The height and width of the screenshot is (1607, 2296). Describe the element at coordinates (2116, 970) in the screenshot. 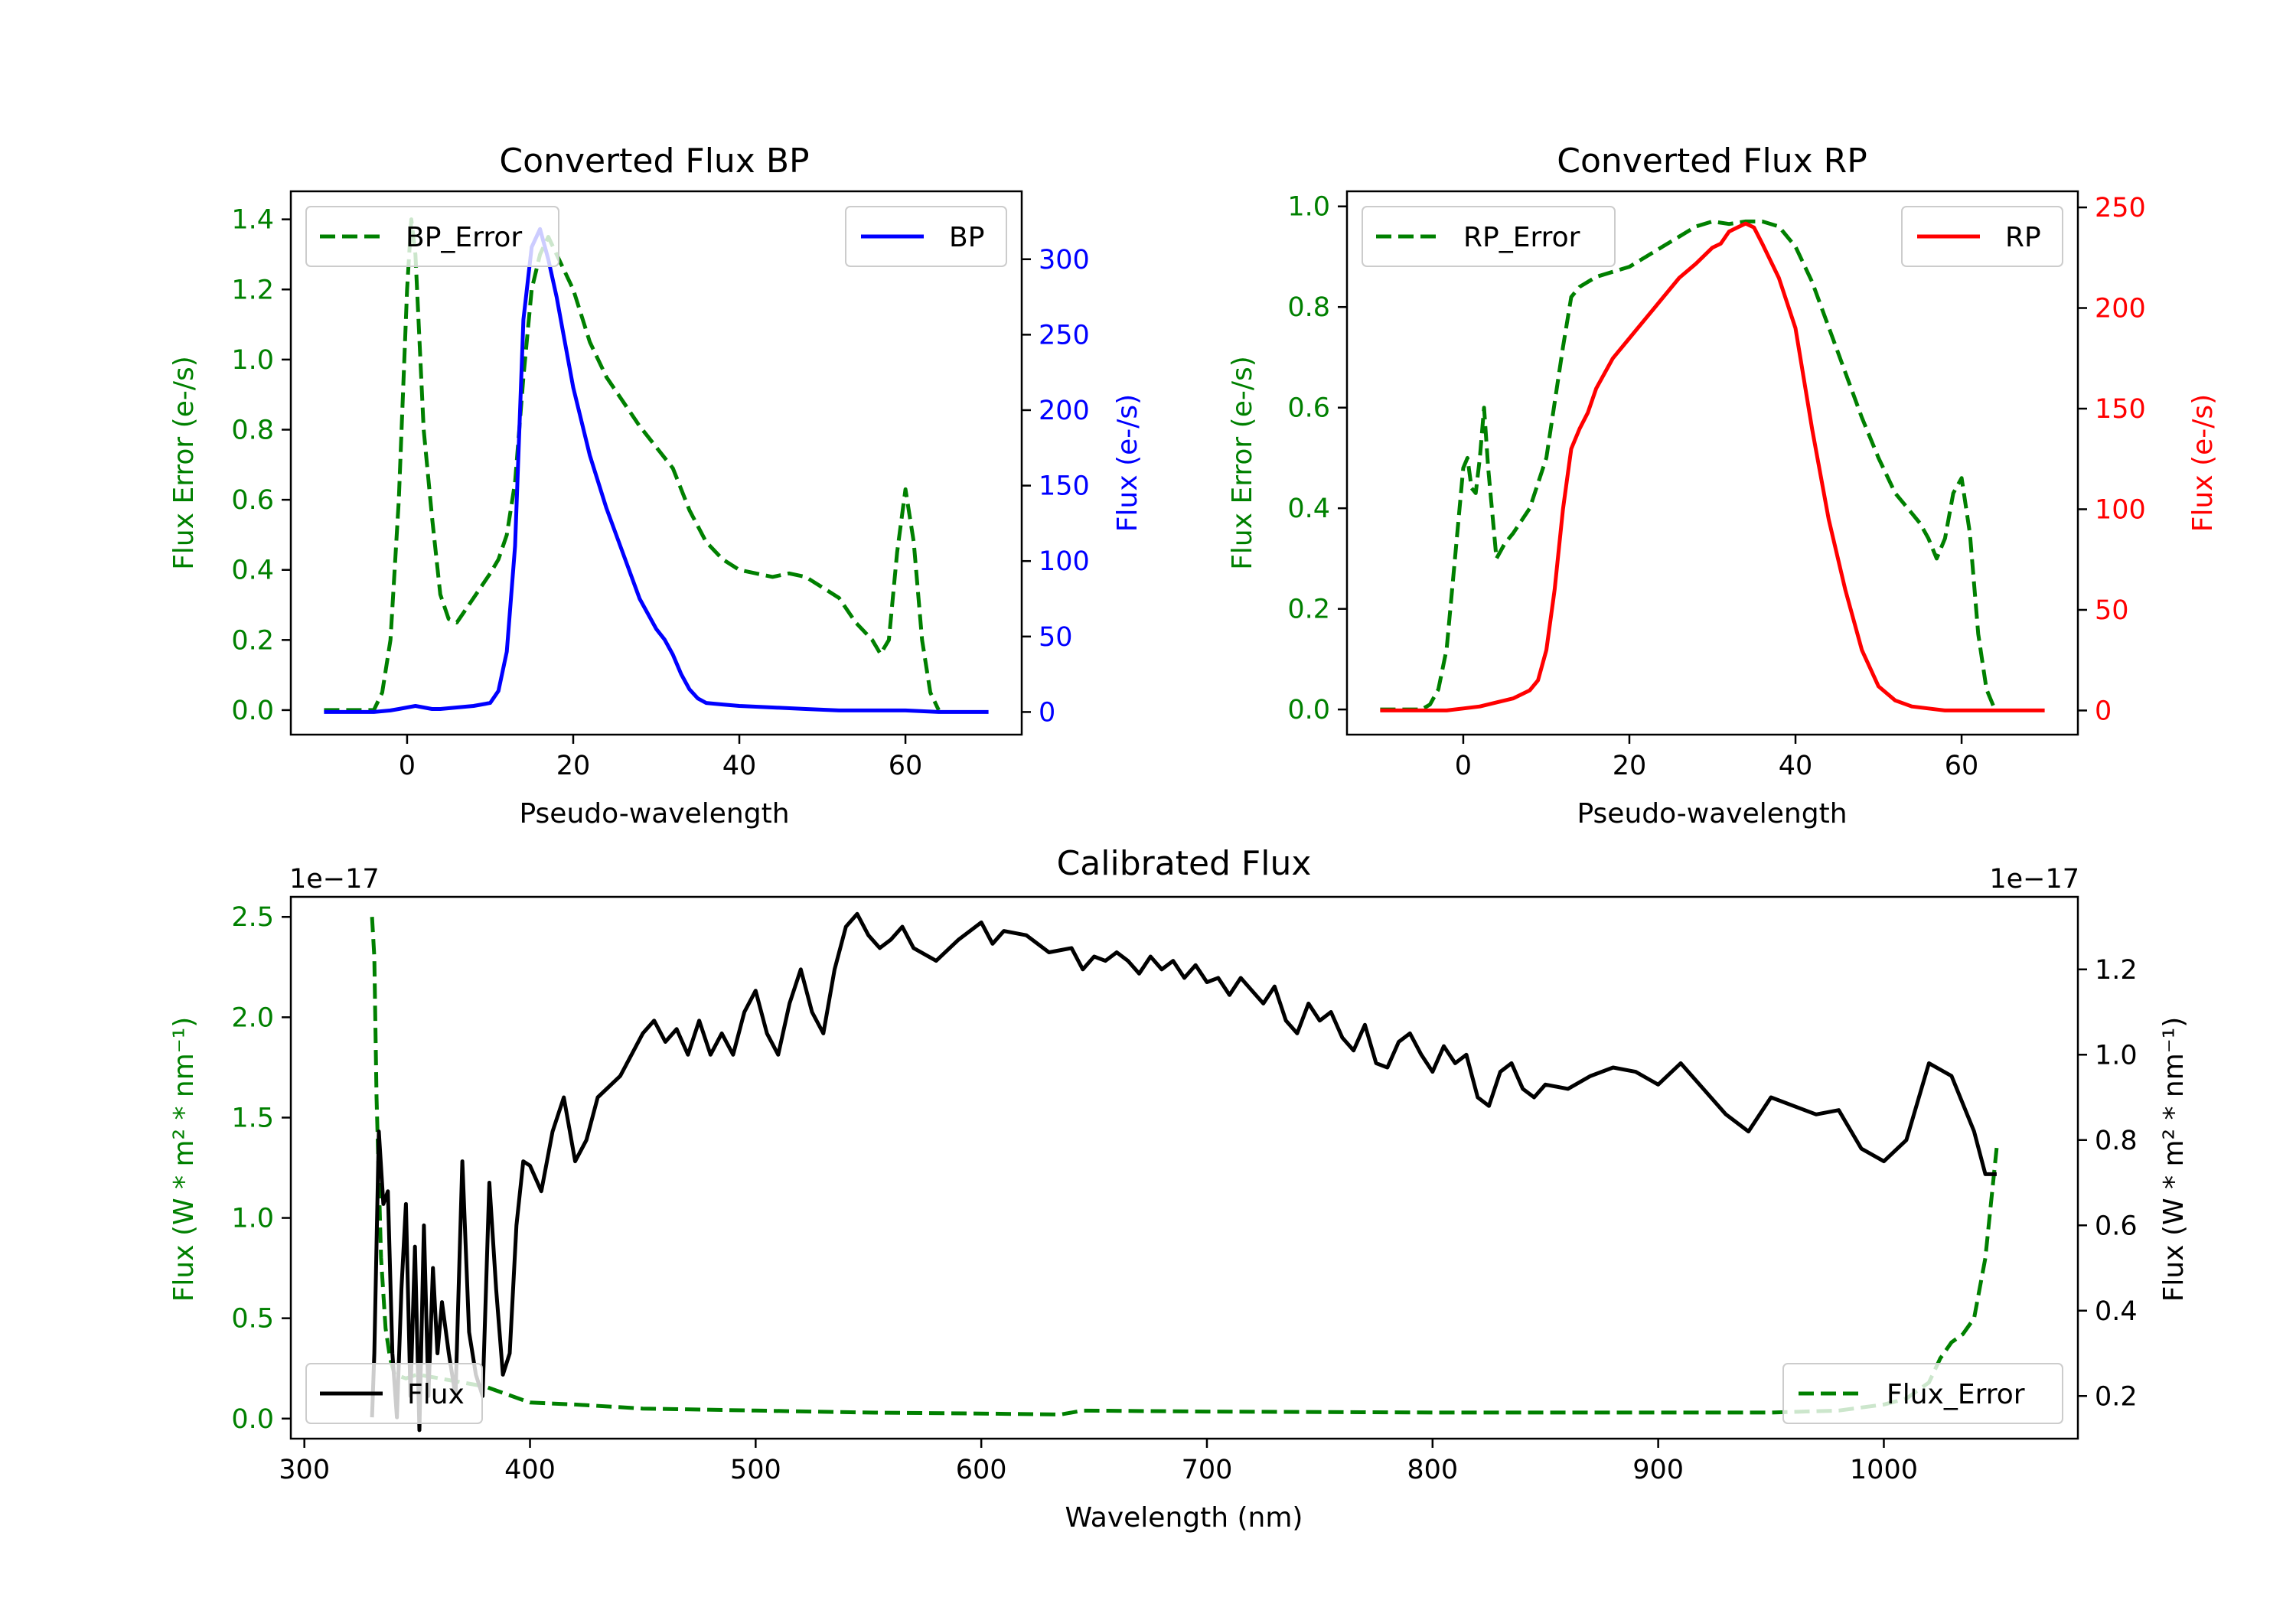

I see `calibrated-ytick-right-label: 1.2` at that location.